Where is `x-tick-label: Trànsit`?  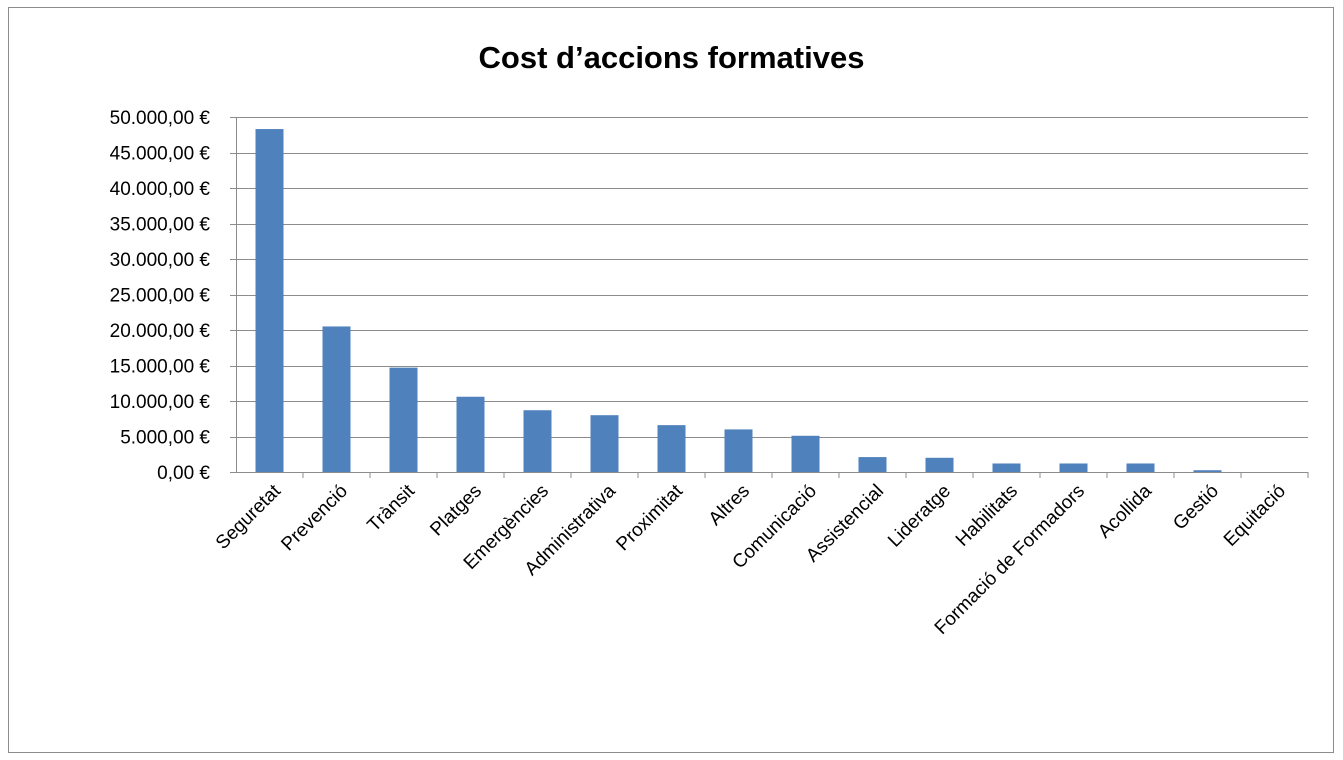 x-tick-label: Trànsit is located at coordinates (392, 508).